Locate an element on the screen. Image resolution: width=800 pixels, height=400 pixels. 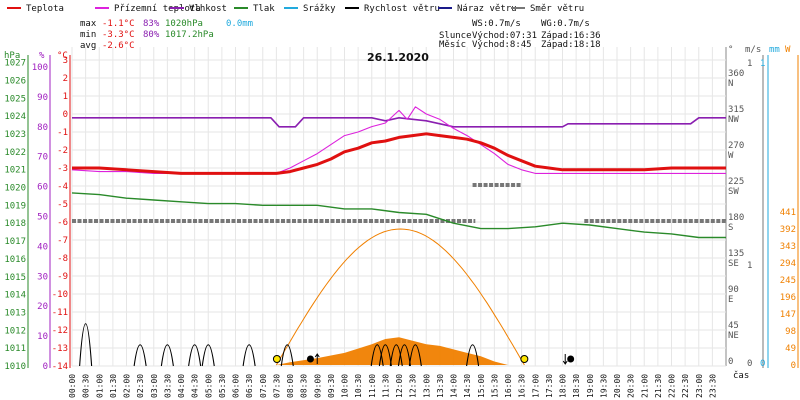
solar-measured-area is located at coordinates (392, 351).